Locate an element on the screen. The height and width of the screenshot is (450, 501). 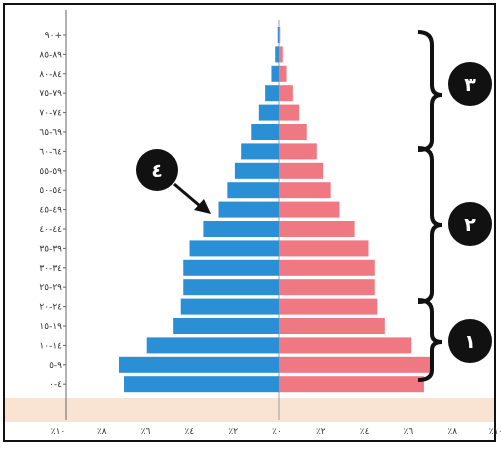
badge-group-3-label: ٣ is located at coordinates (470, 85).